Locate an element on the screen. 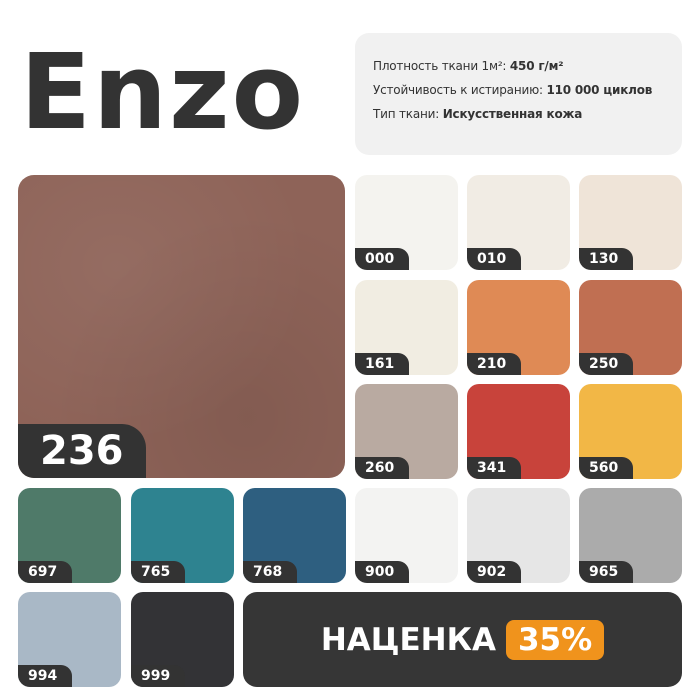 The image size is (700, 700). swatch-code: 765 is located at coordinates (158, 572).